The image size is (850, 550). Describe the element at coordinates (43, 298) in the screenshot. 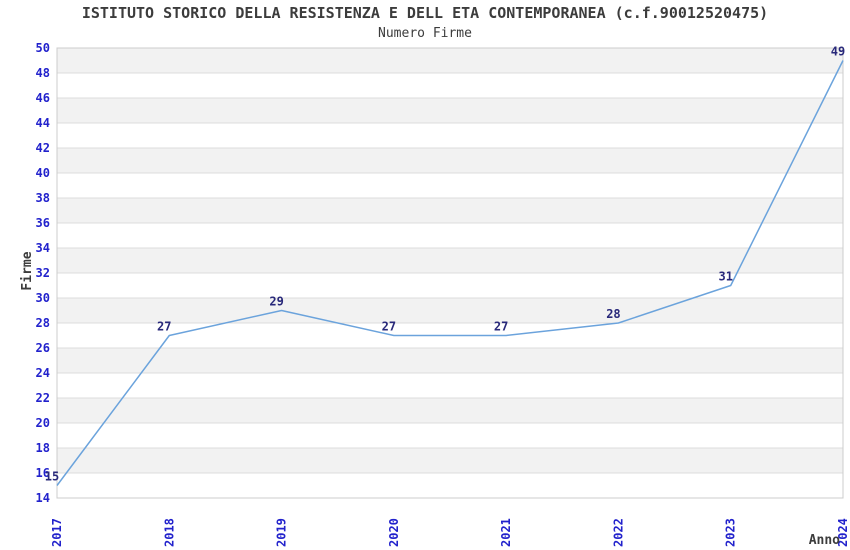

I see `y-tick-label: 30` at that location.